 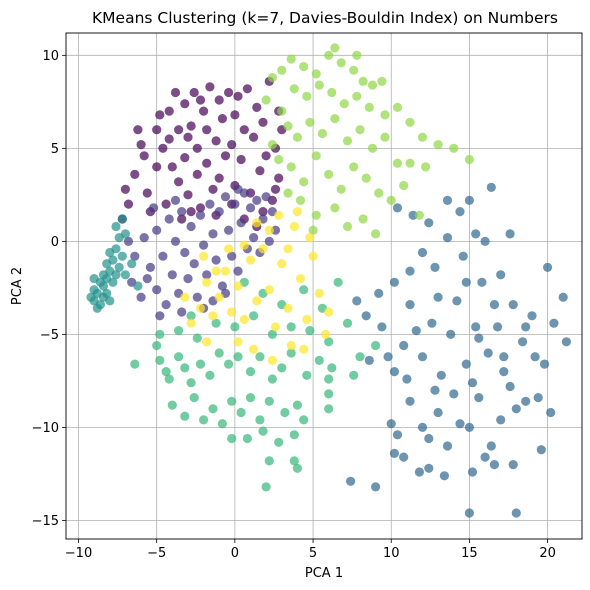 I want to click on y-tick-label: −5, so click(x=49, y=335).